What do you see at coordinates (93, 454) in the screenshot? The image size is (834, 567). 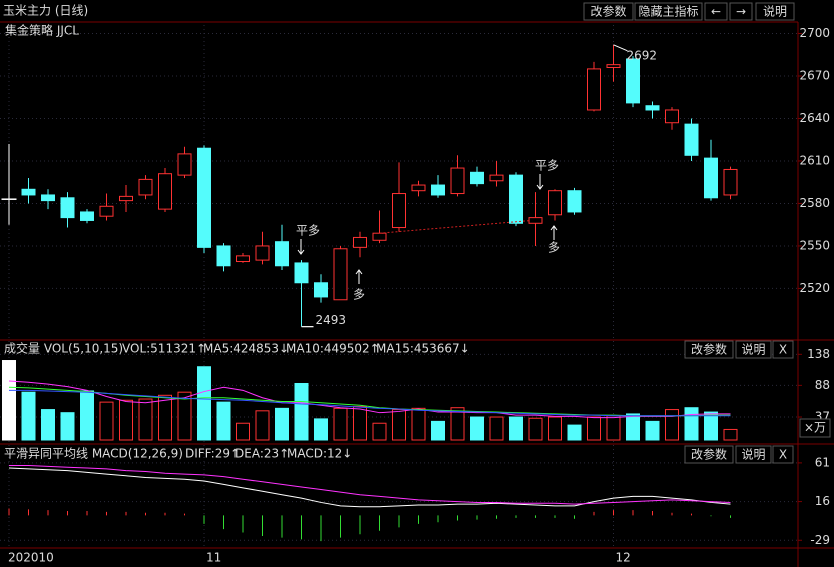 I see `panel-title: 平滑异同平均线 MACD(12,26,9)` at bounding box center [93, 454].